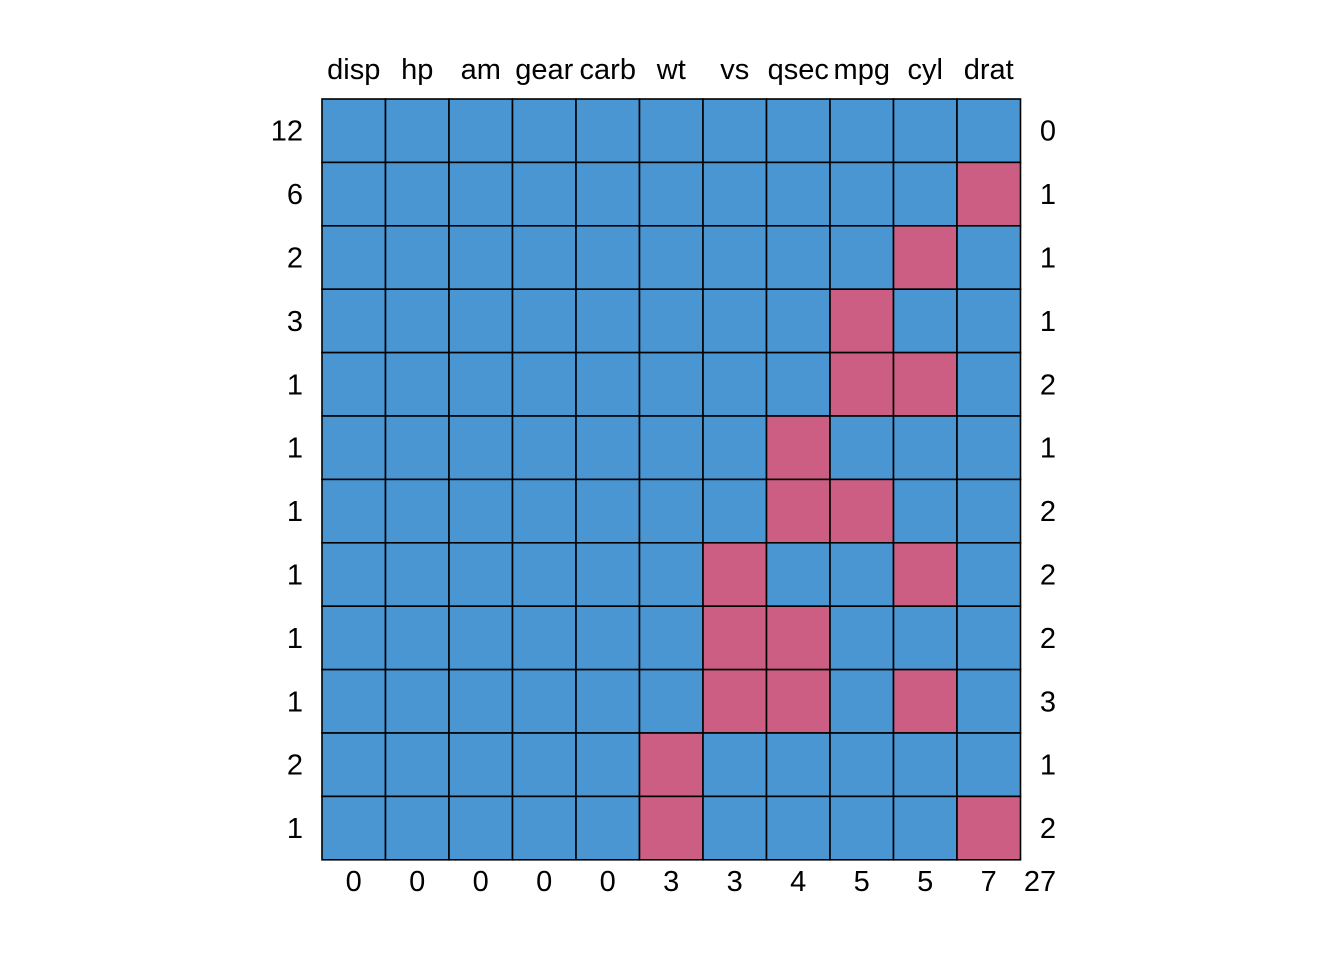 The width and height of the screenshot is (1344, 960). What do you see at coordinates (798, 882) in the screenshot?
I see `column-missing-label: 4` at bounding box center [798, 882].